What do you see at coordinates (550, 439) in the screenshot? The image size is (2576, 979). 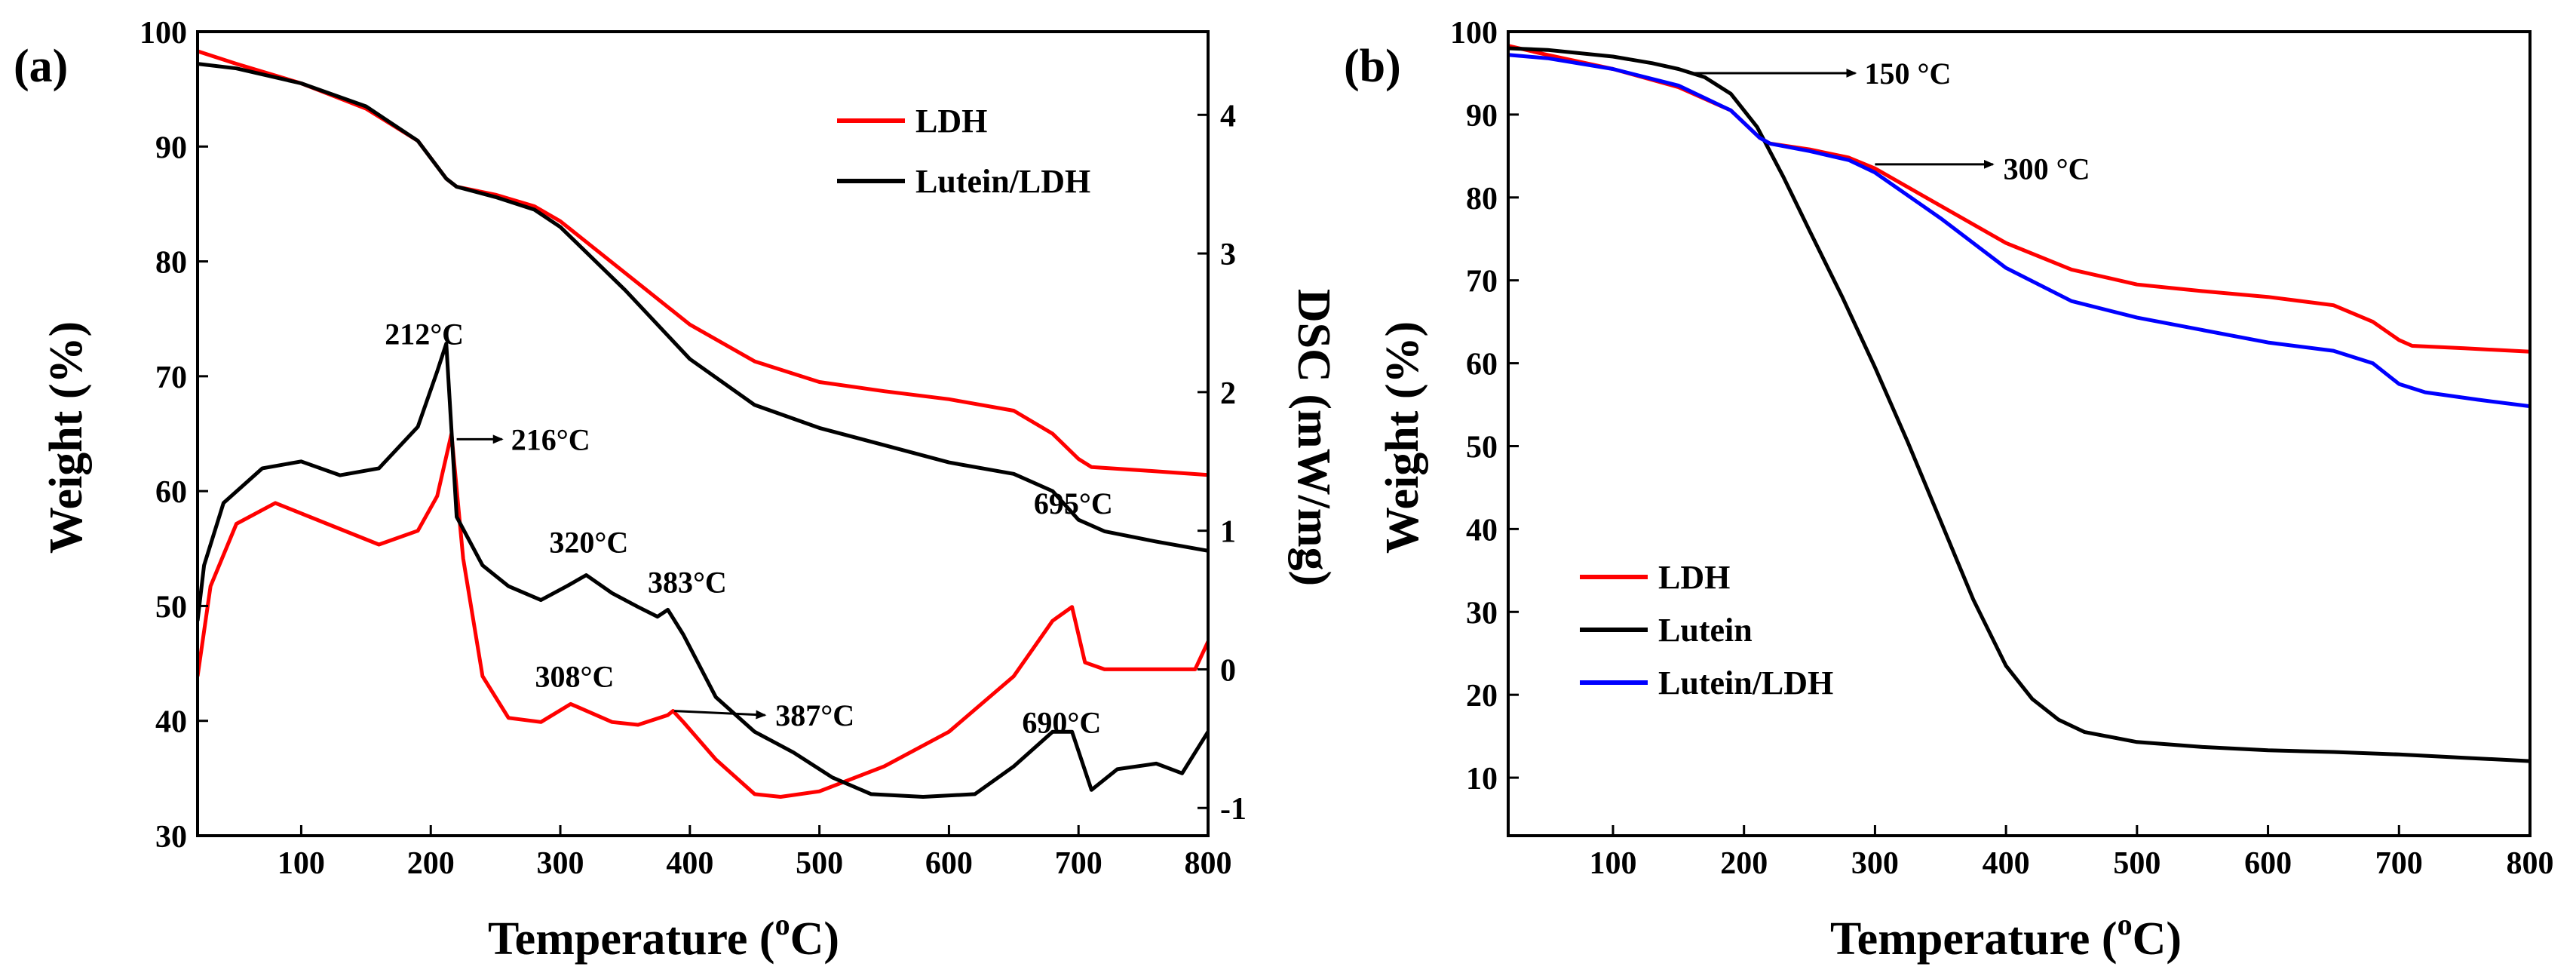 I see `annotation-label: 216°C` at bounding box center [550, 439].